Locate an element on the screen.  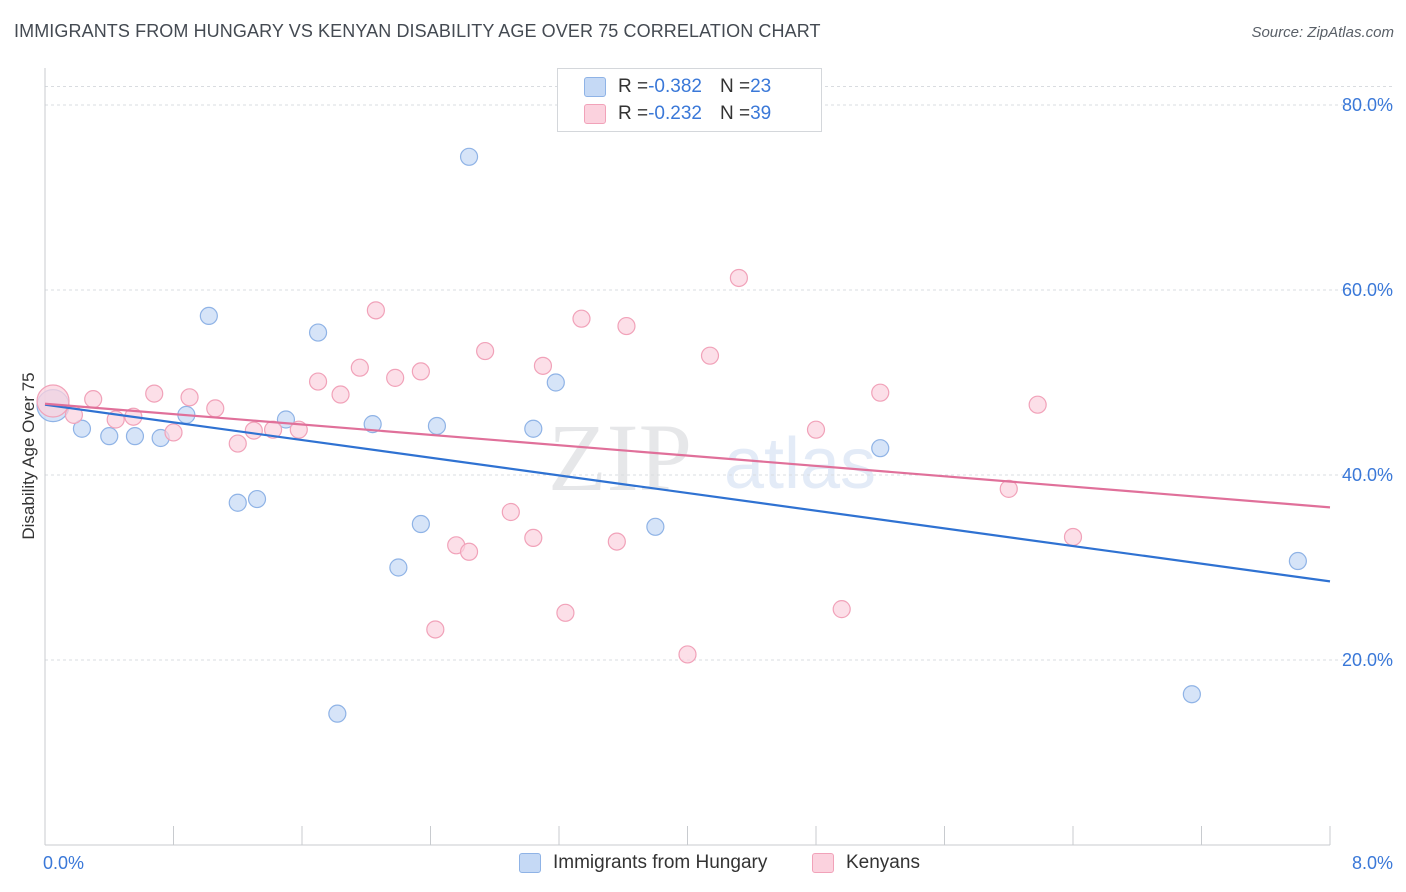
r-value: -0.382 is located at coordinates (675, 86).